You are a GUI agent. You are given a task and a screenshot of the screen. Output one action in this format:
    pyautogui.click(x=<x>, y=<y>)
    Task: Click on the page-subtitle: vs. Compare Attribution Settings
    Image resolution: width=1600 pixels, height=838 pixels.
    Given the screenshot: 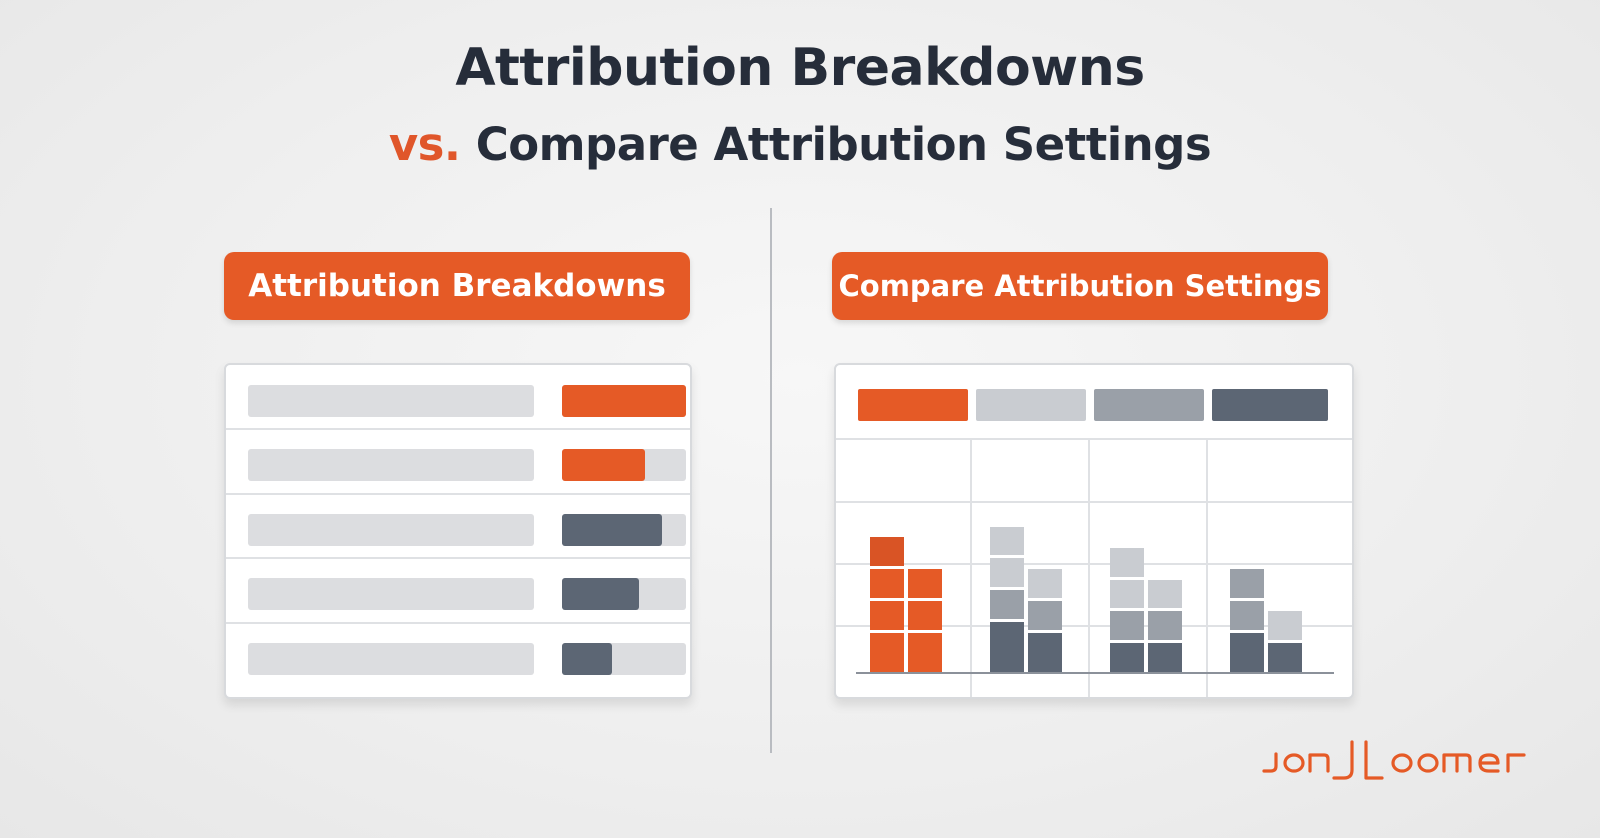 What is the action you would take?
    pyautogui.click(x=800, y=144)
    